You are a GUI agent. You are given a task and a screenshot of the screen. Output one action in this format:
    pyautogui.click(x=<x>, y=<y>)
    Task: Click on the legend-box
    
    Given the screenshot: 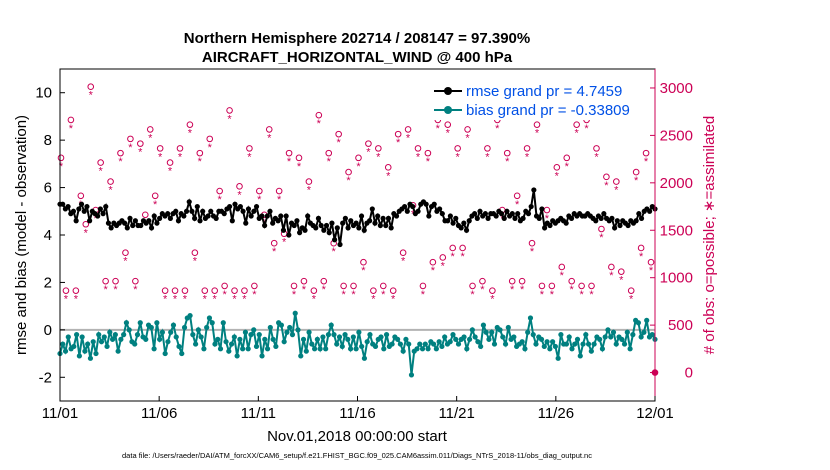 What is the action you would take?
    pyautogui.click(x=539, y=98)
    